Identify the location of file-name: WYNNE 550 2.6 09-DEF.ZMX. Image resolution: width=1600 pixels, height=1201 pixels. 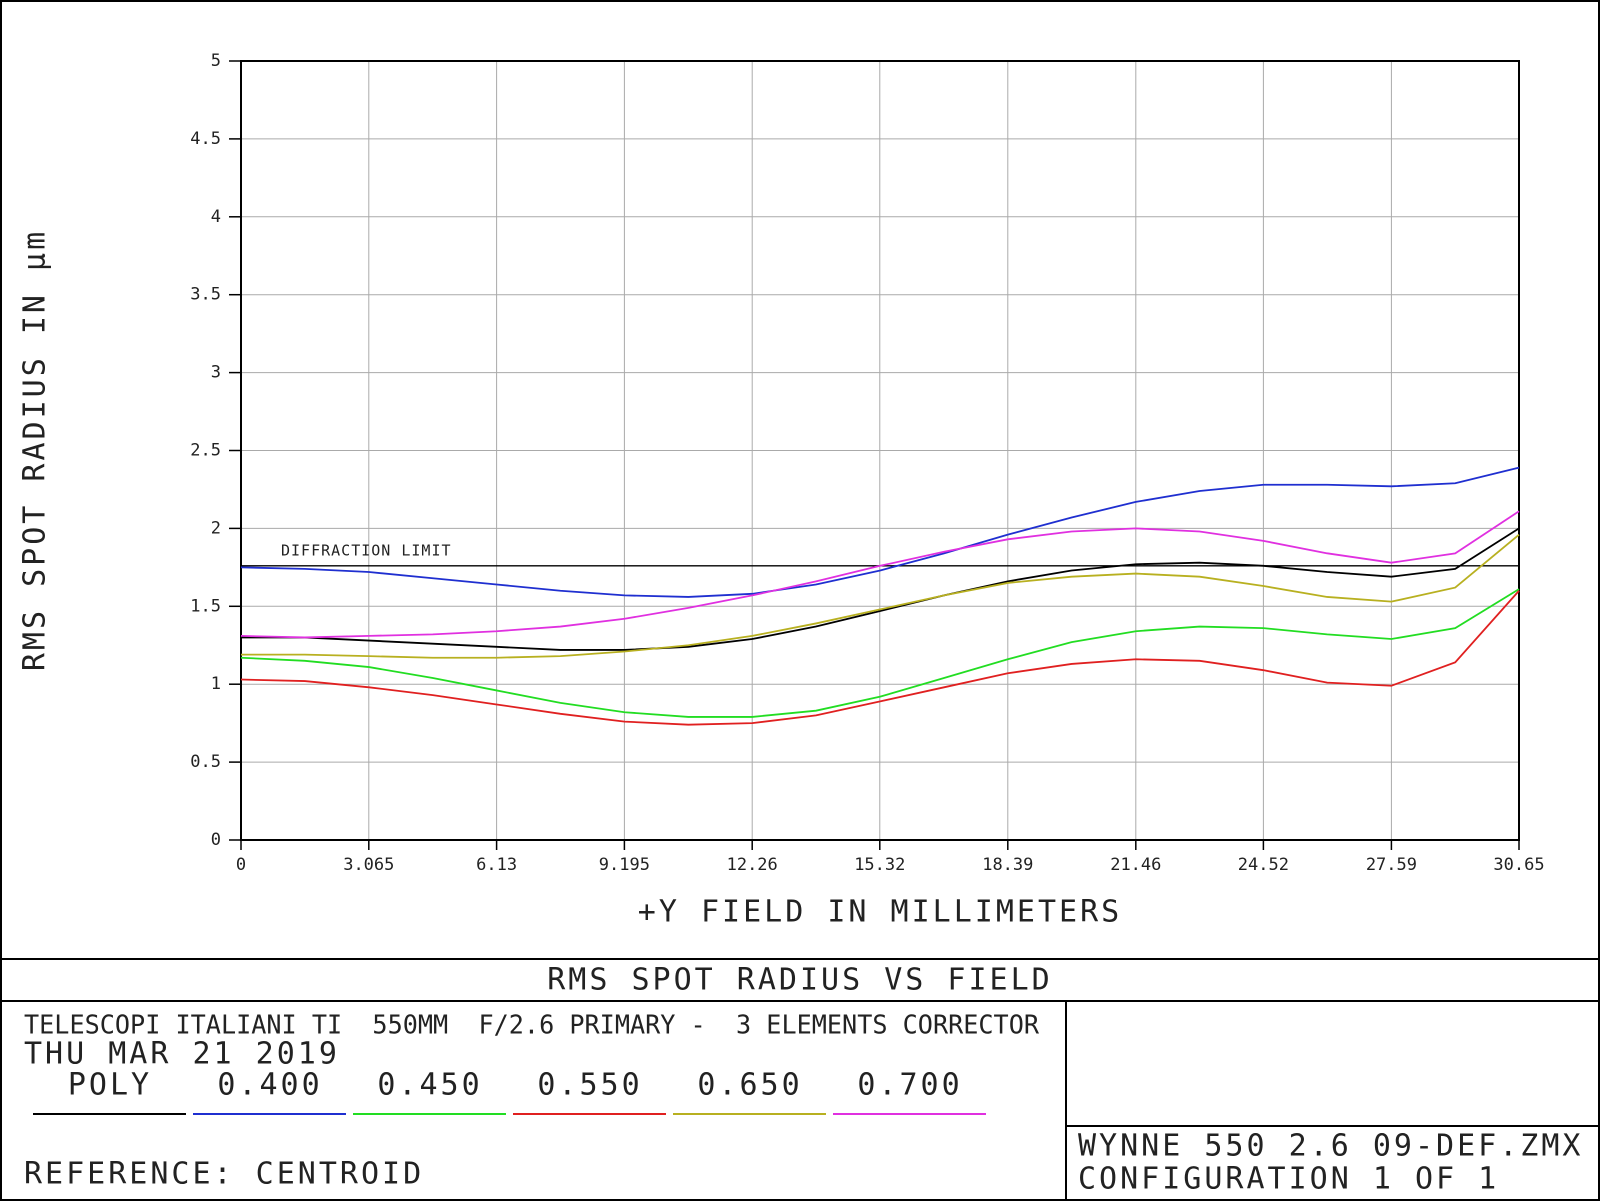
(1330, 1146).